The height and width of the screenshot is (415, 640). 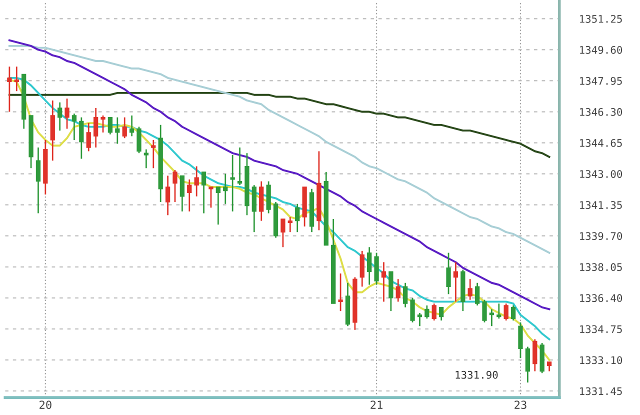 What do you see at coordinates (601, 50) in the screenshot?
I see `y-tick-label: 1349.60` at bounding box center [601, 50].